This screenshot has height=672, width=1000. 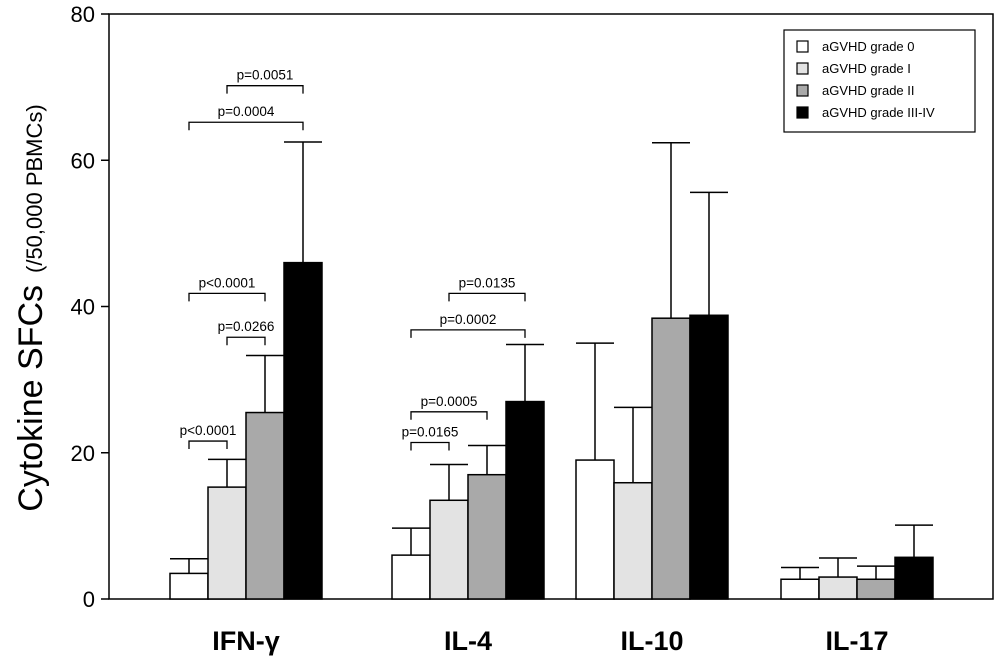 I want to click on p-value-label: p=0.0002, so click(x=468, y=319).